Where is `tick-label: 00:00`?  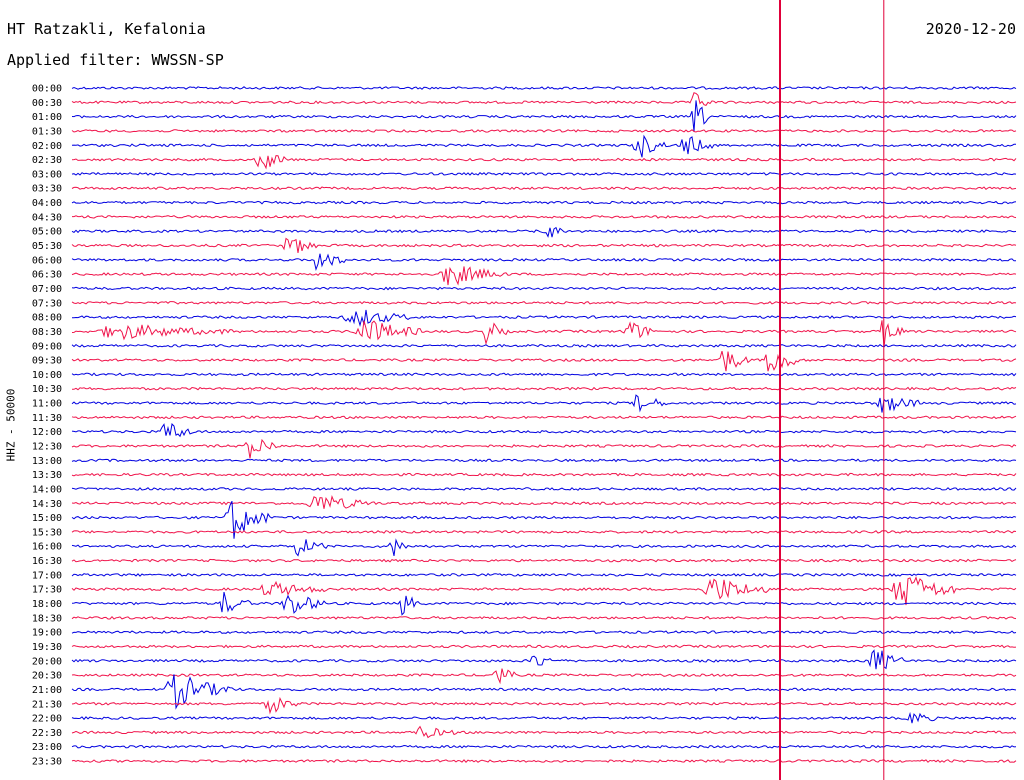 tick-label: 00:00 is located at coordinates (47, 89).